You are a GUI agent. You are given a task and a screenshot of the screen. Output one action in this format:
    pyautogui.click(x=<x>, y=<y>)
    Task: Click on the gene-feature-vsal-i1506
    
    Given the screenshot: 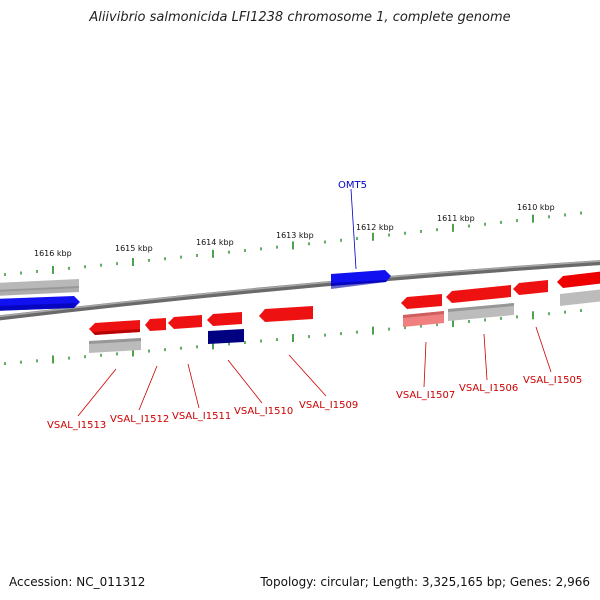 What is the action you would take?
    pyautogui.click(x=478, y=294)
    